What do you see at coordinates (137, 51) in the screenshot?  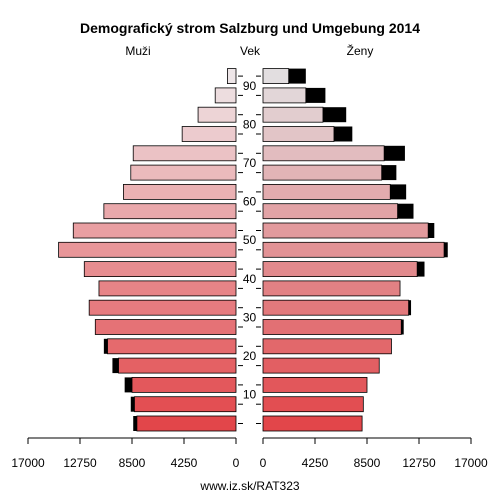 I see `male-label: Muži` at bounding box center [137, 51].